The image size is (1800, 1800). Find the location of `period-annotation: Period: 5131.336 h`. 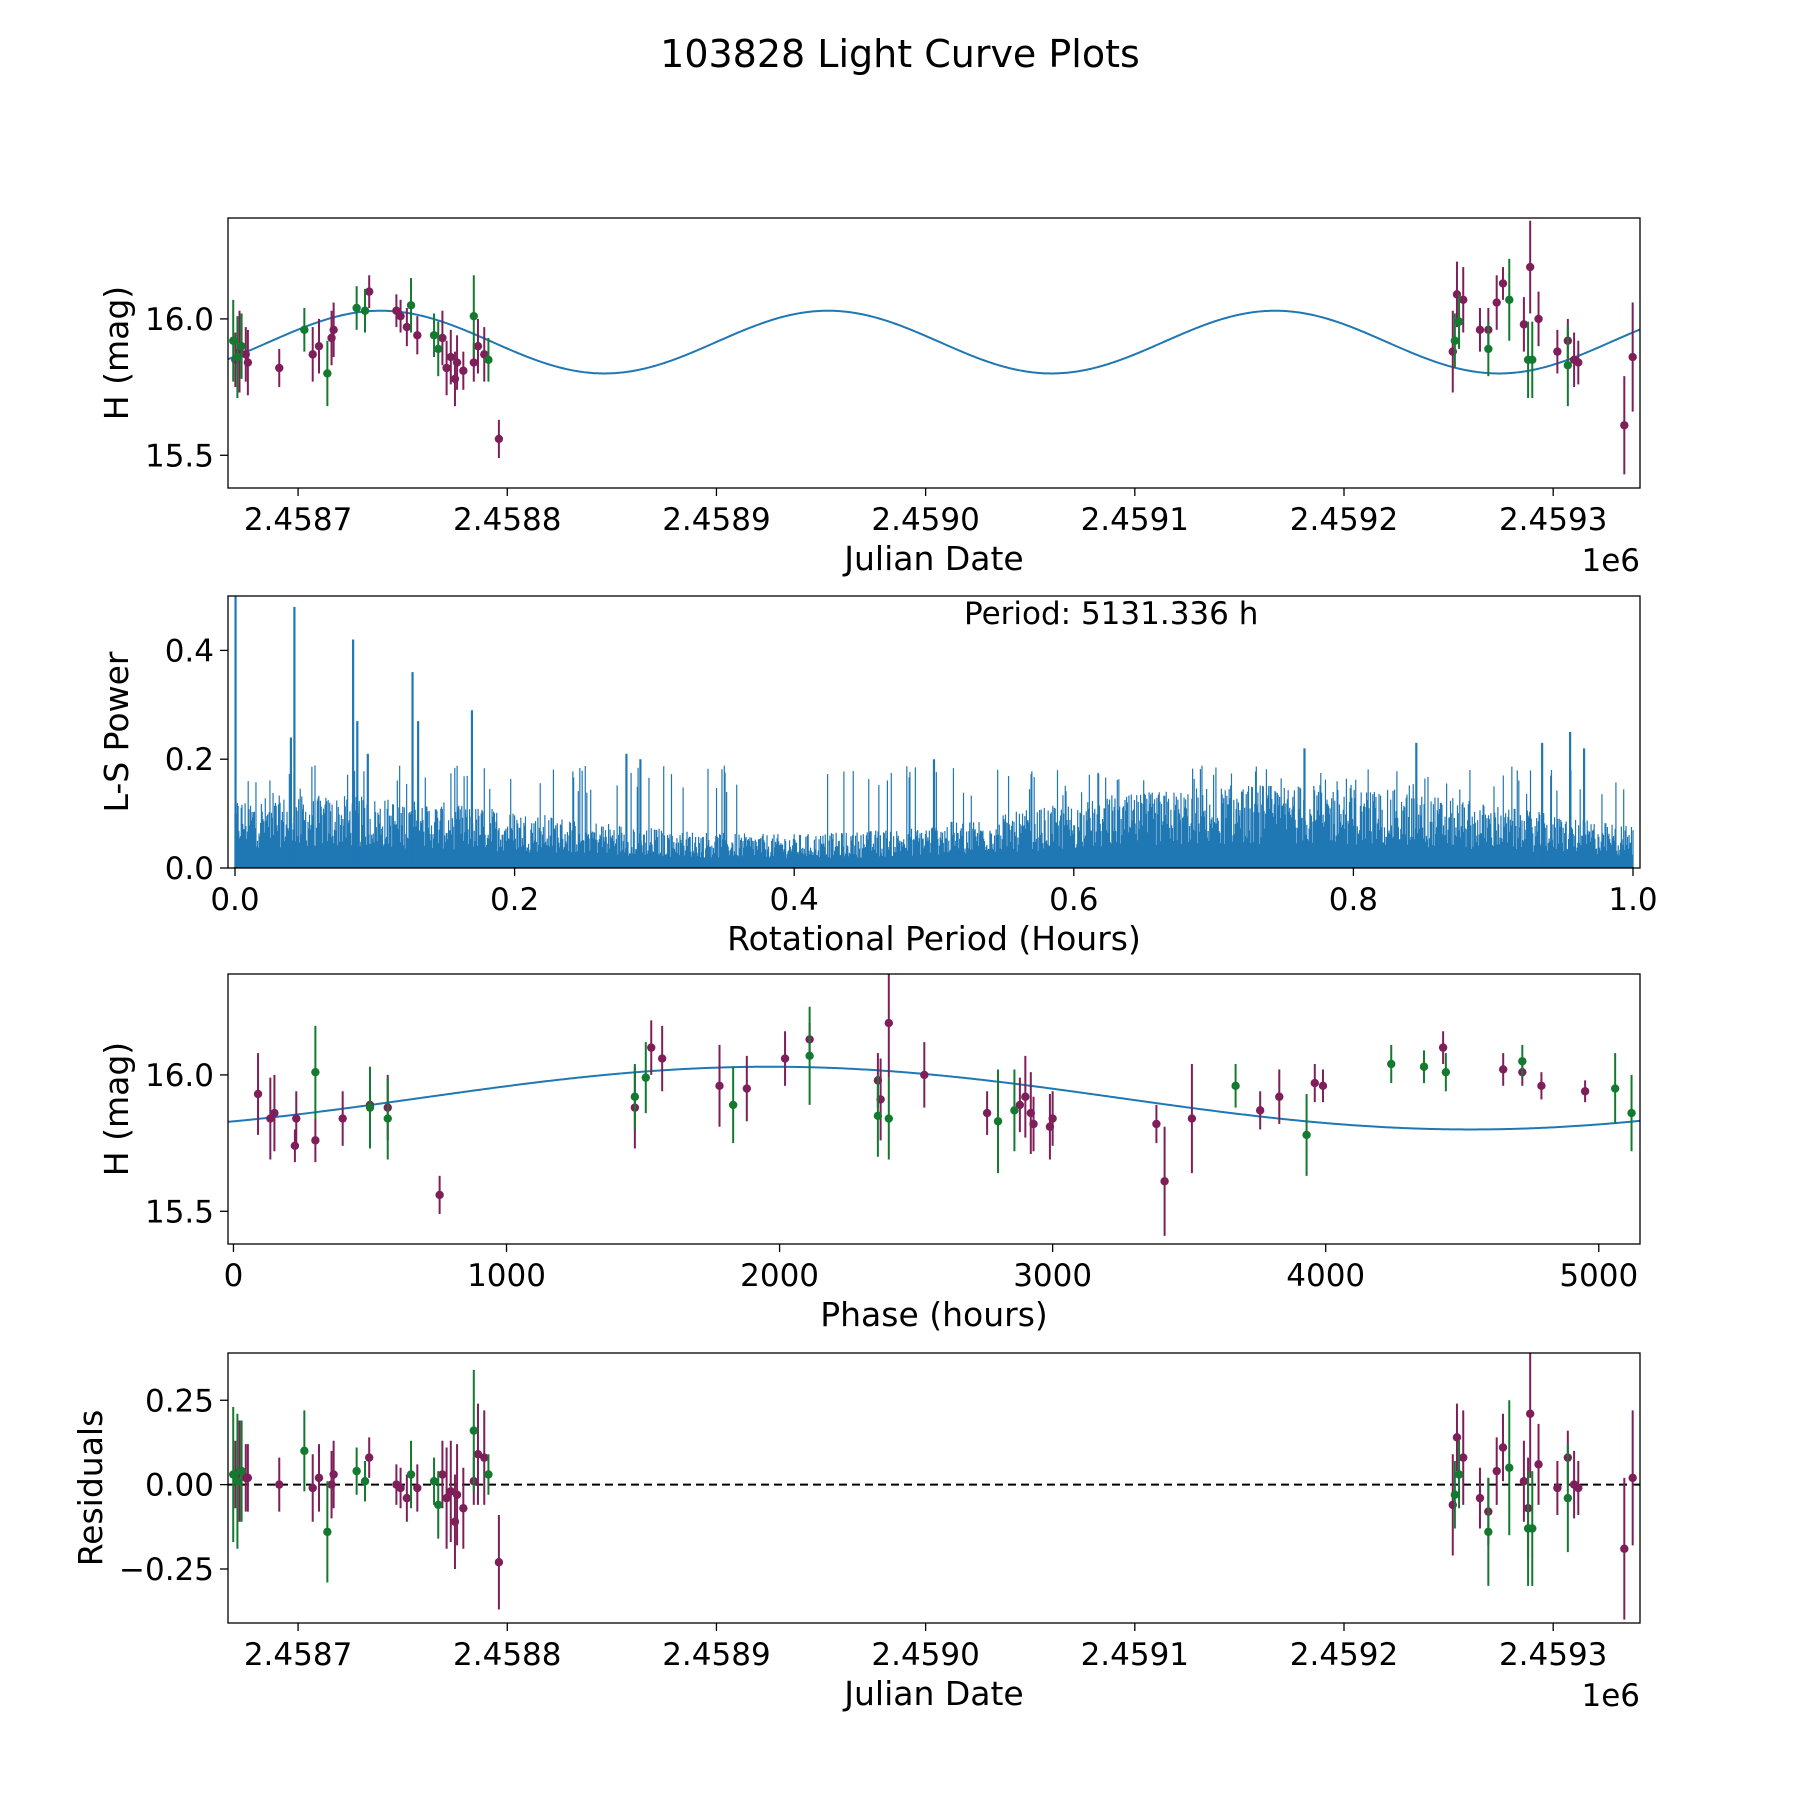

period-annotation: Period: 5131.336 h is located at coordinates (1111, 614).